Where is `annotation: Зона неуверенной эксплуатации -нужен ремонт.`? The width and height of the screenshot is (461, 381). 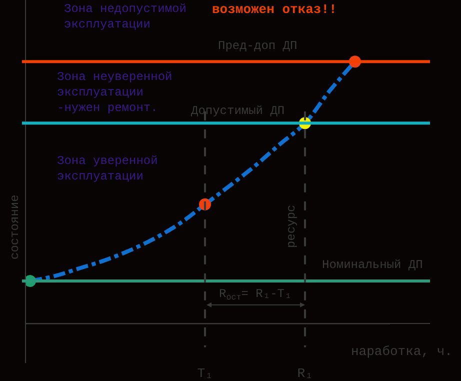
annotation: Зона неуверенной эксплуатации -нужен ремонт. is located at coordinates (114, 93).